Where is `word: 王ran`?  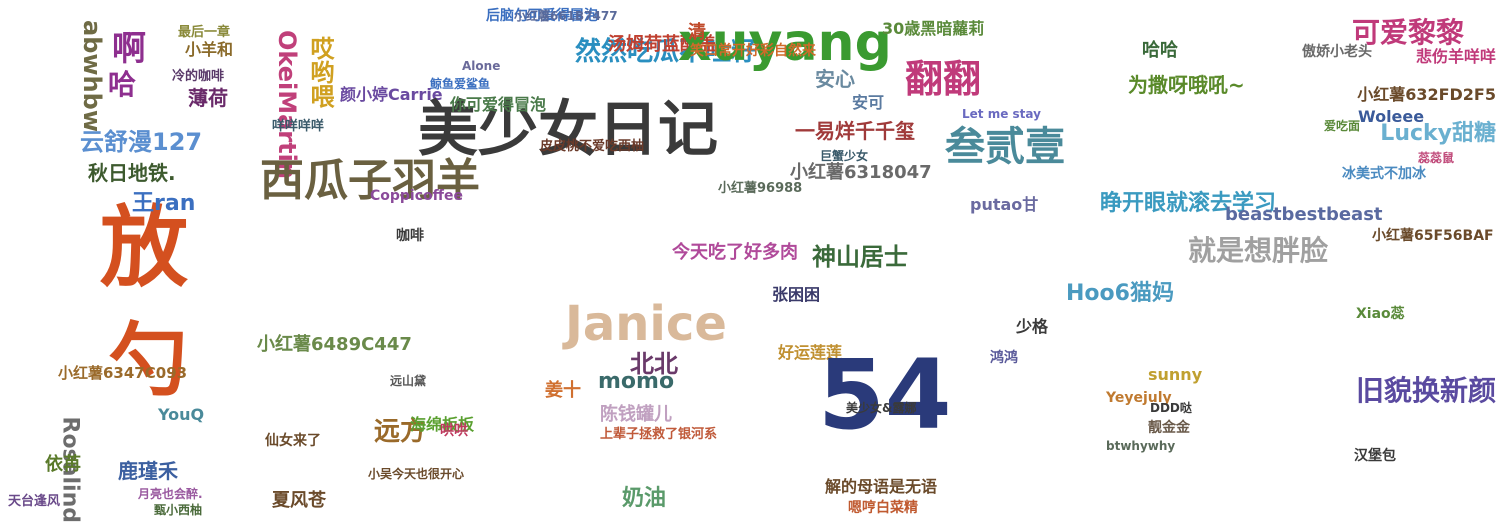 word: 王ran is located at coordinates (163, 203).